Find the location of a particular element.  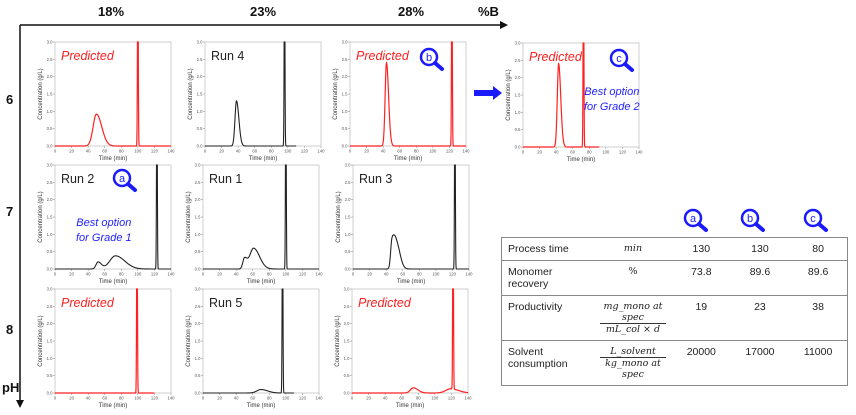

value-b: 130 is located at coordinates (760, 249).